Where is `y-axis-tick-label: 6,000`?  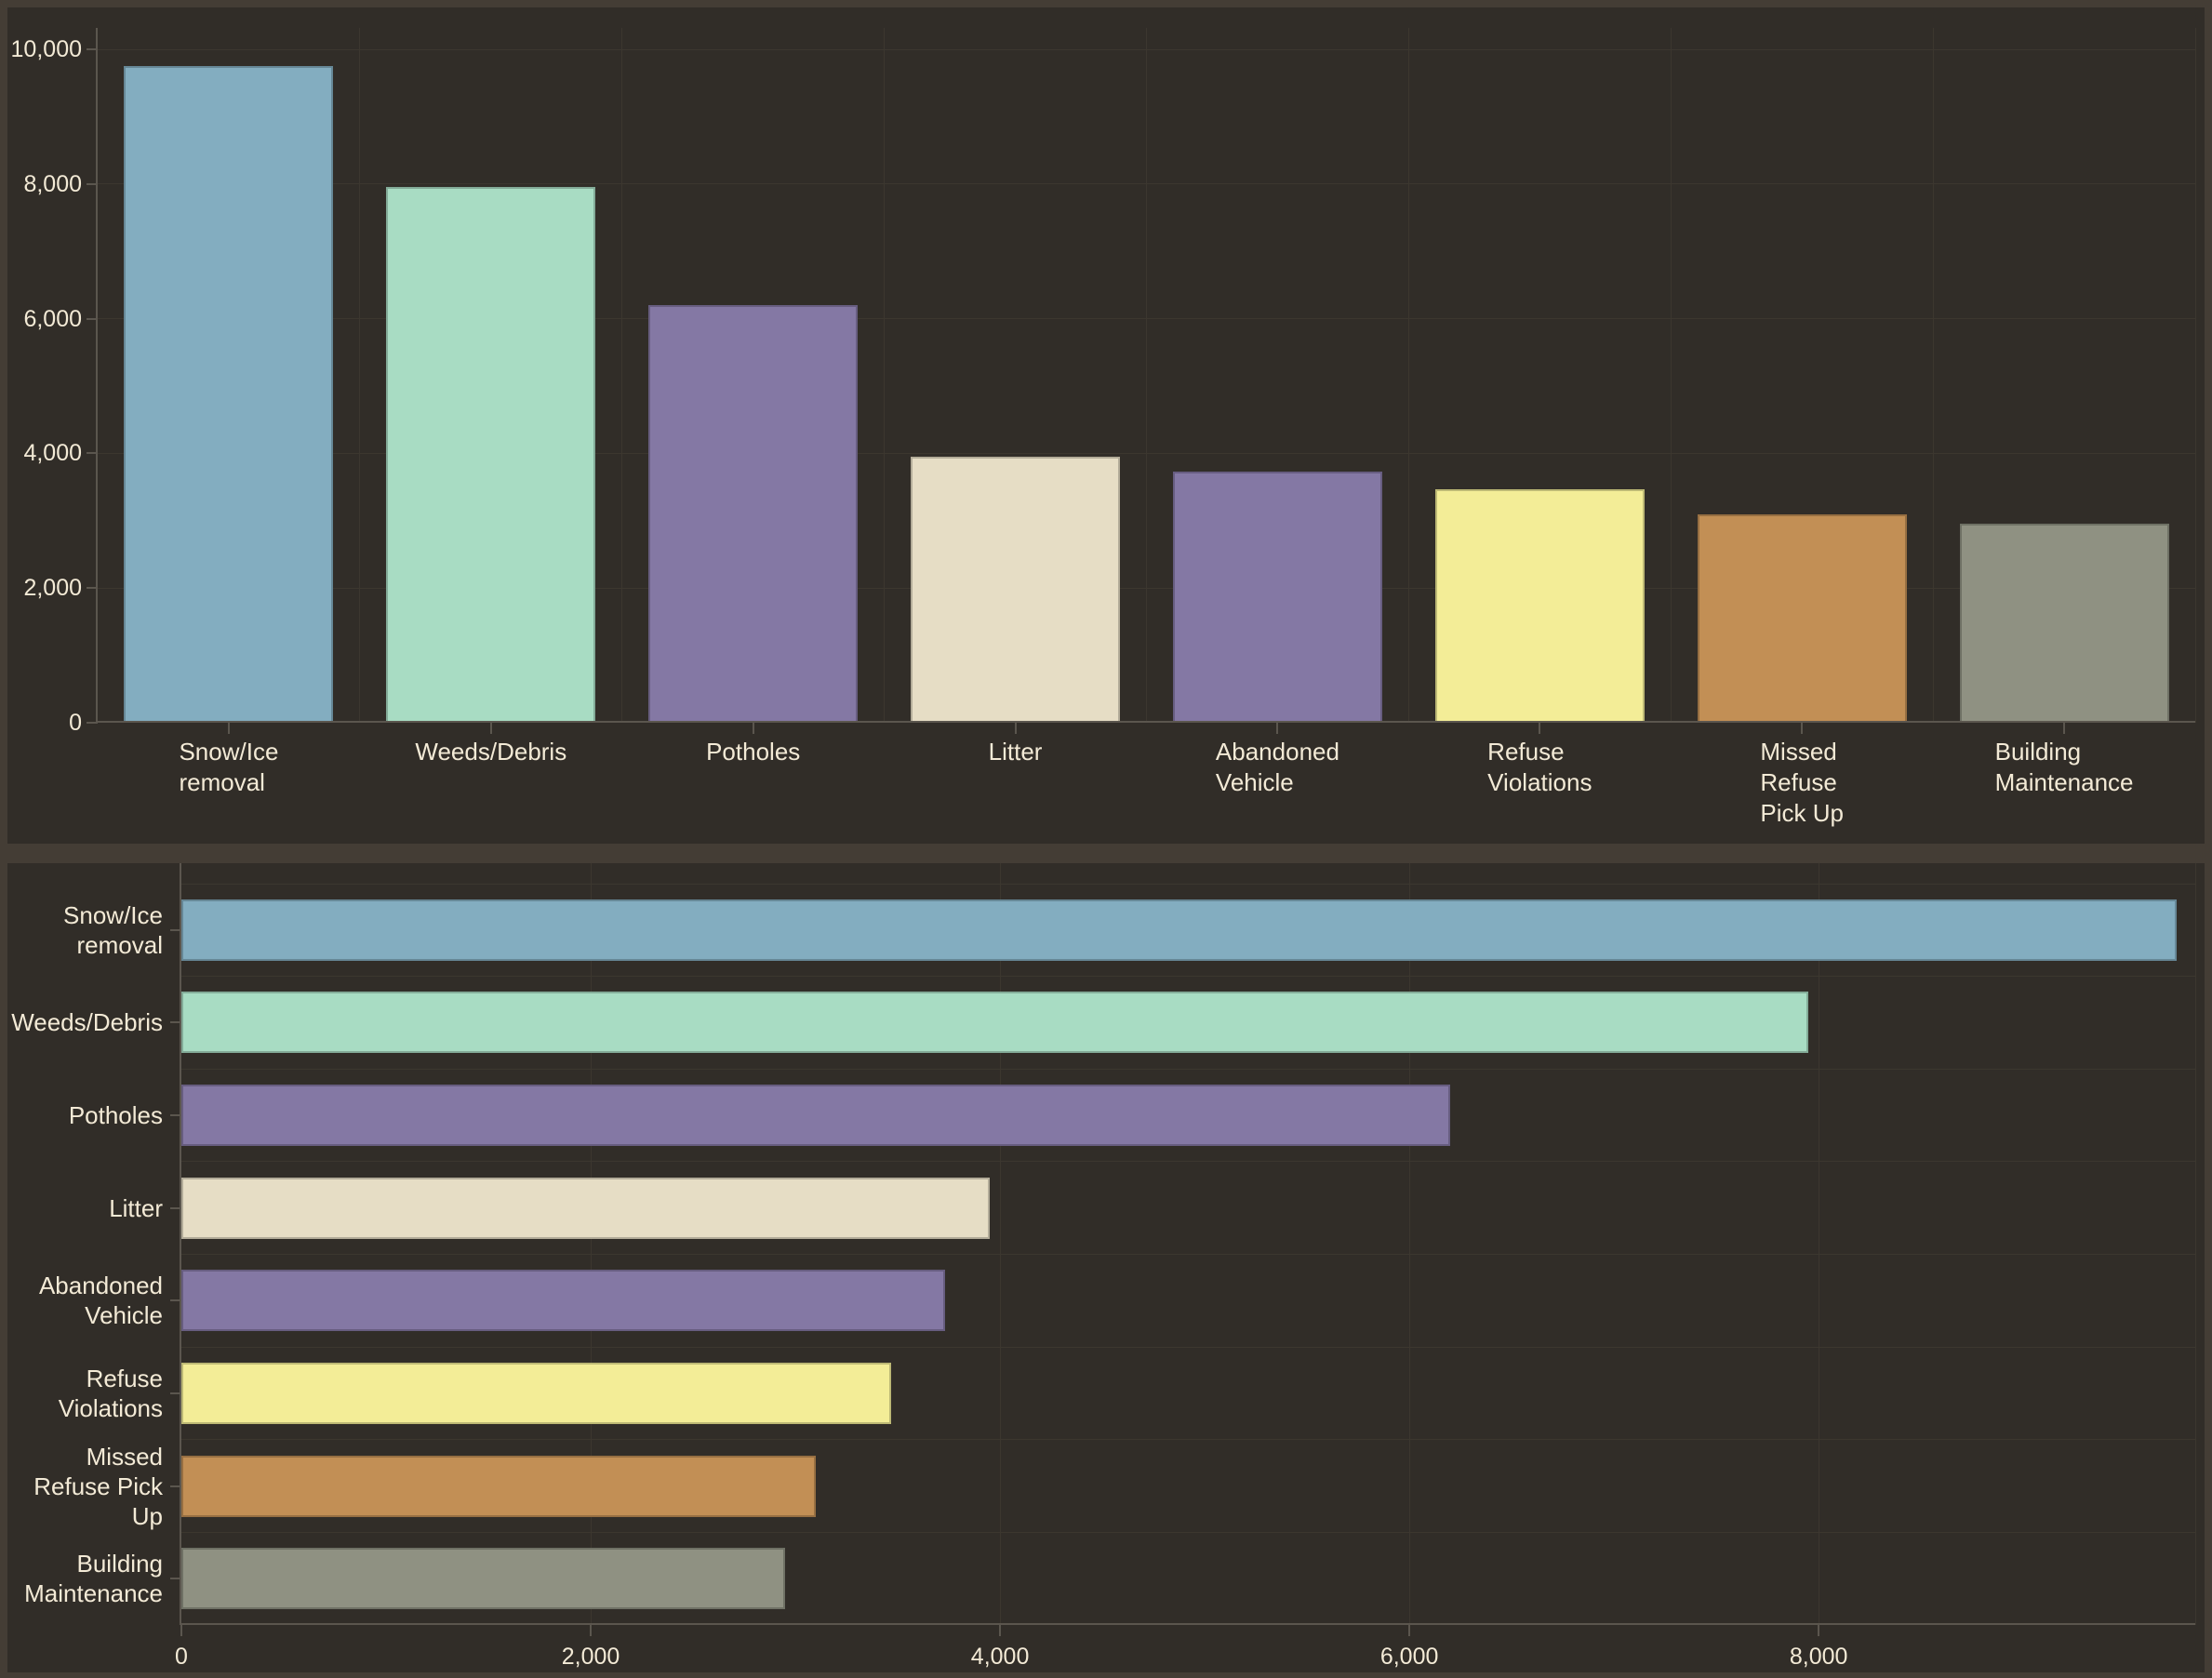
y-axis-tick-label: 6,000 is located at coordinates (52, 318).